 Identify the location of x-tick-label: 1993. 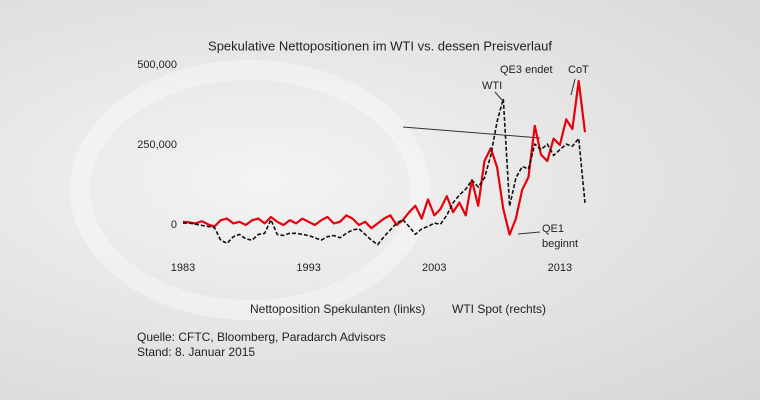
(308, 268).